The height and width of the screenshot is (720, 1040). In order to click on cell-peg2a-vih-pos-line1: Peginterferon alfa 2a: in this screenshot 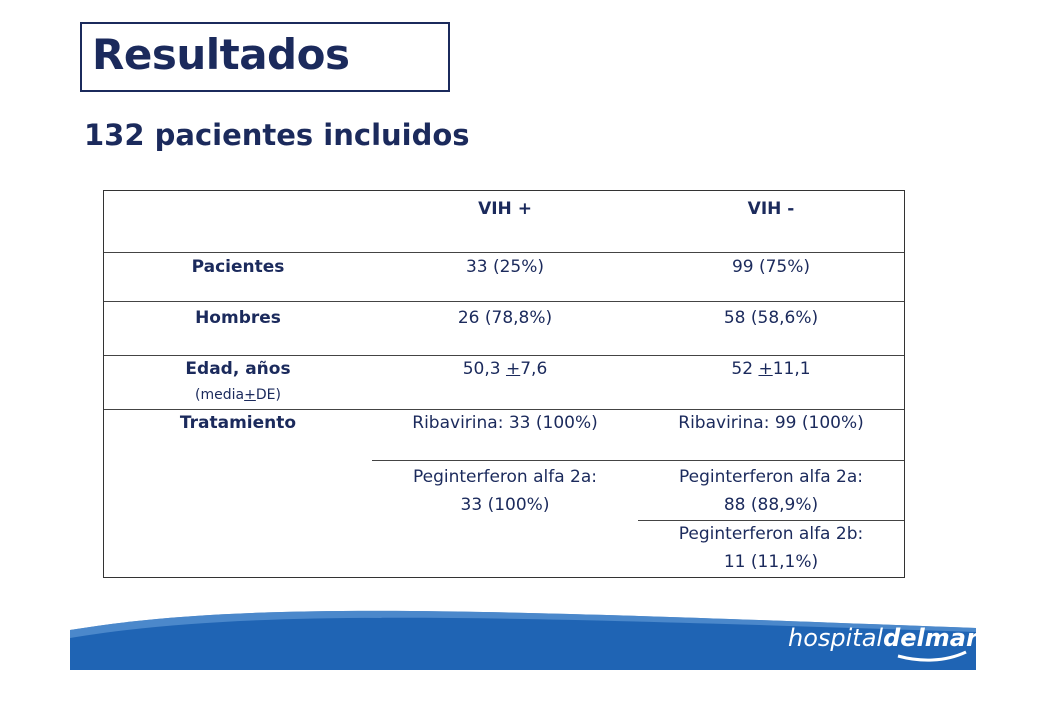, I will do `click(505, 477)`.